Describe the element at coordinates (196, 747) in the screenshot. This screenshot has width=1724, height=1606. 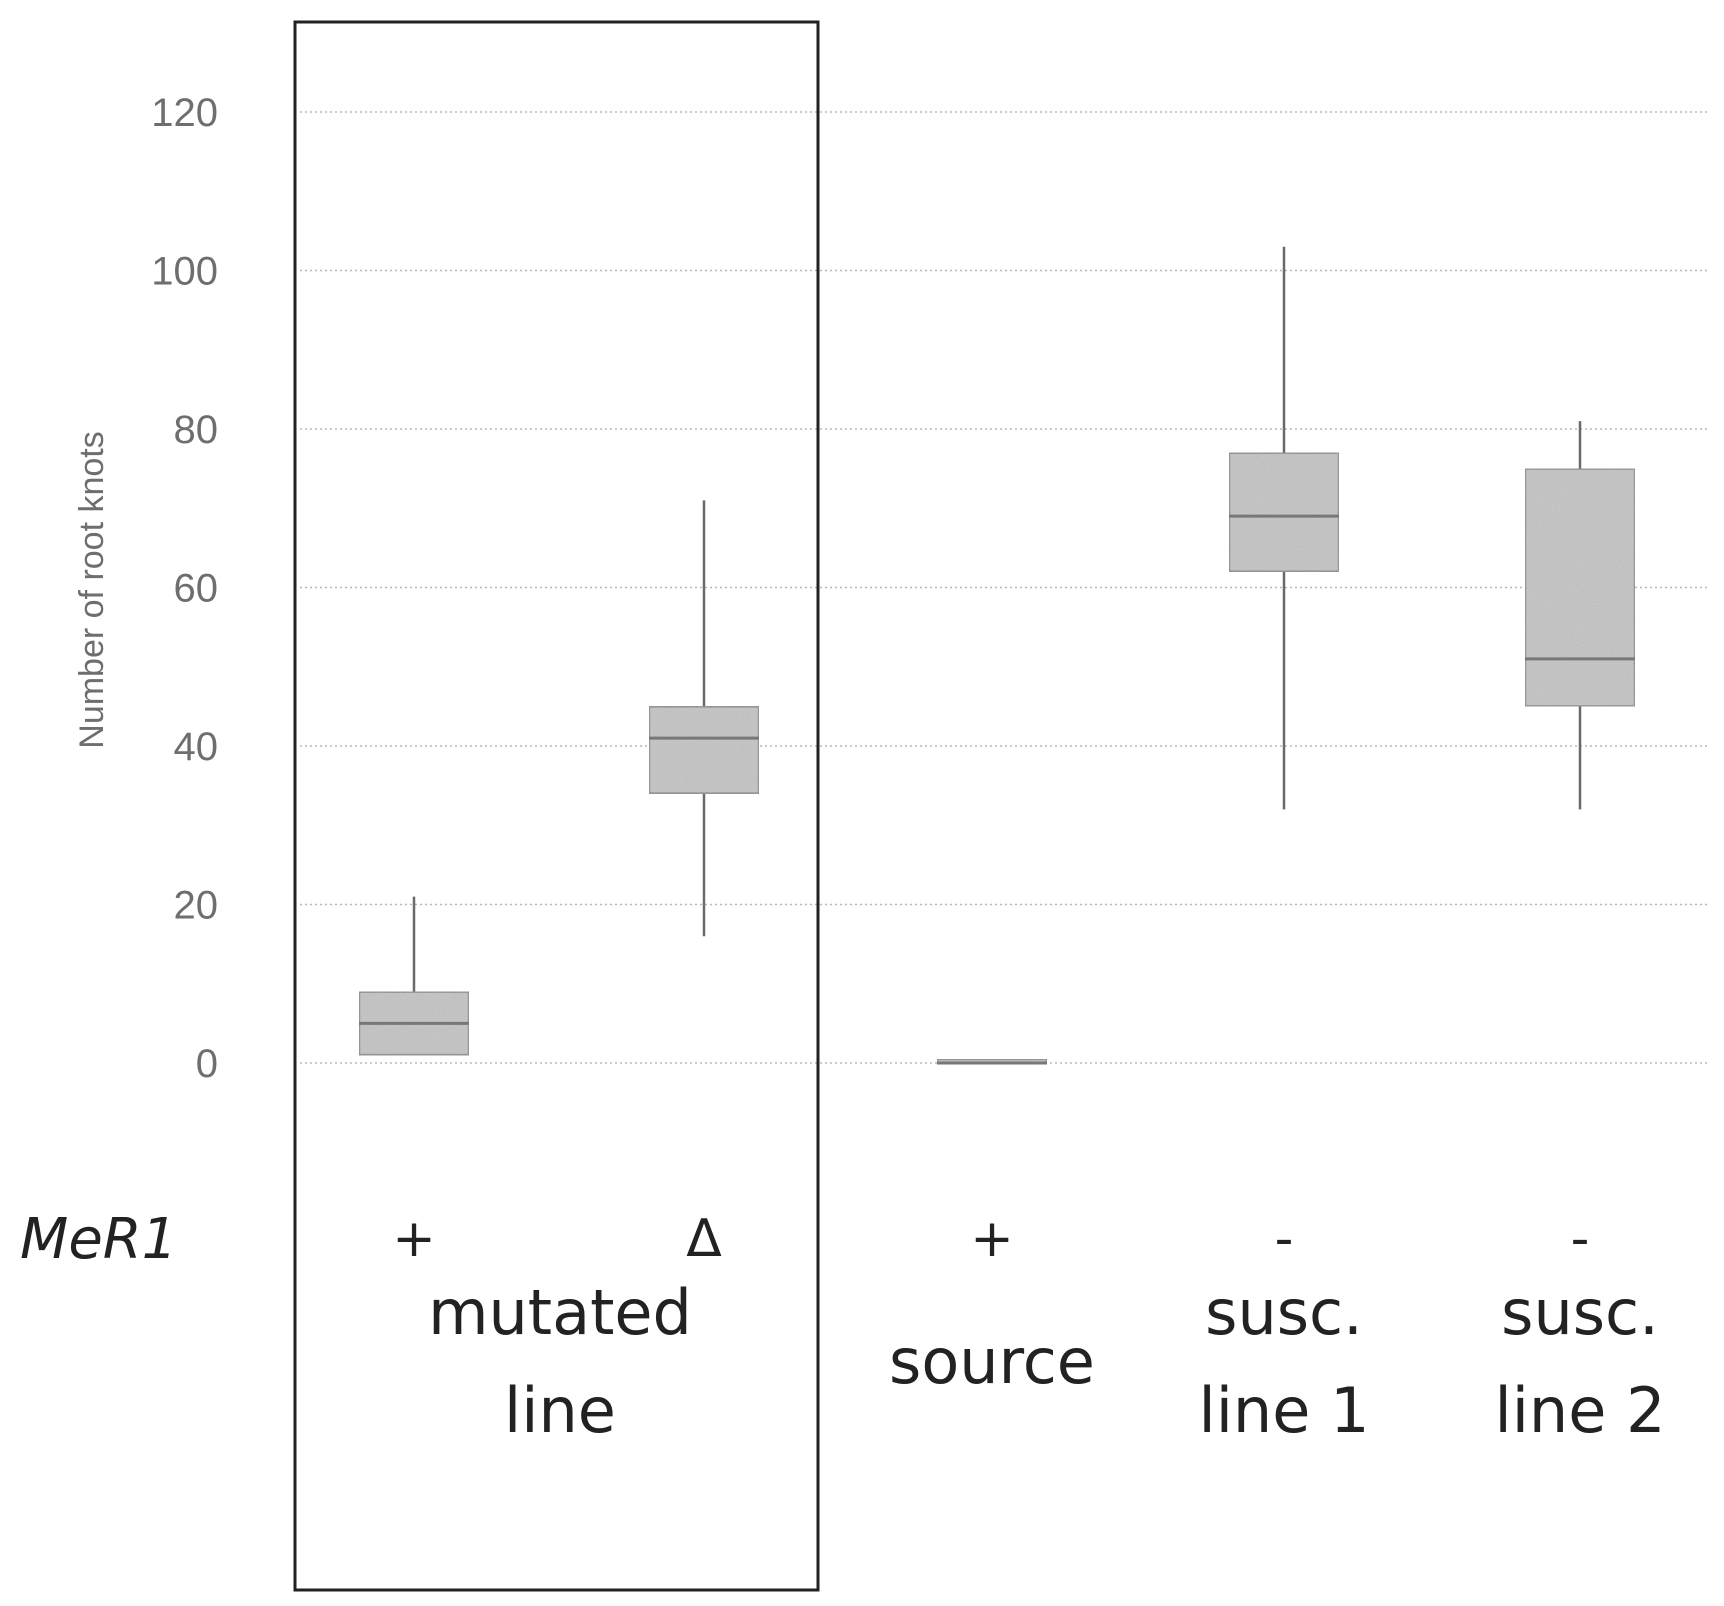
I see `y-tick-label: 40` at that location.